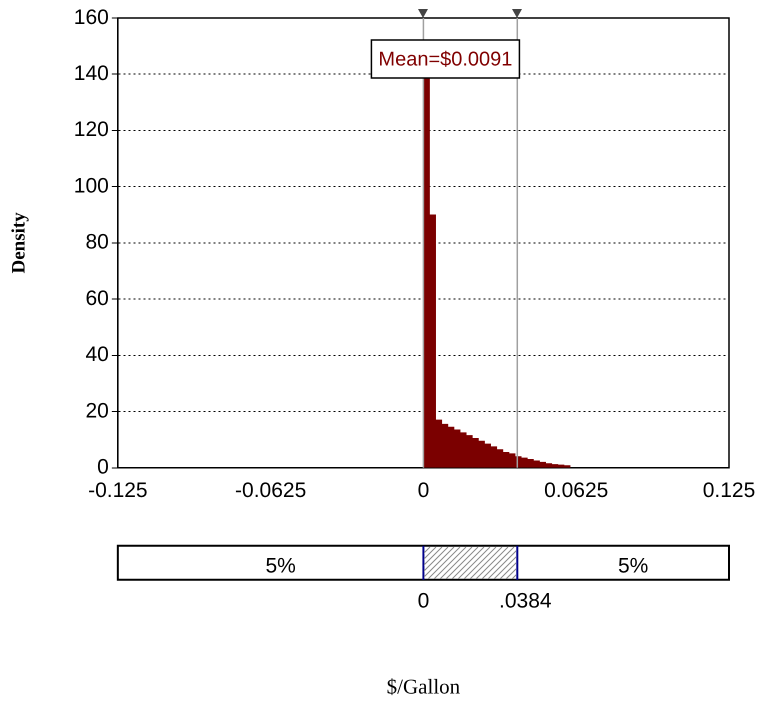 The image size is (767, 712). I want to click on y-tick-label: 0, so click(103, 467).